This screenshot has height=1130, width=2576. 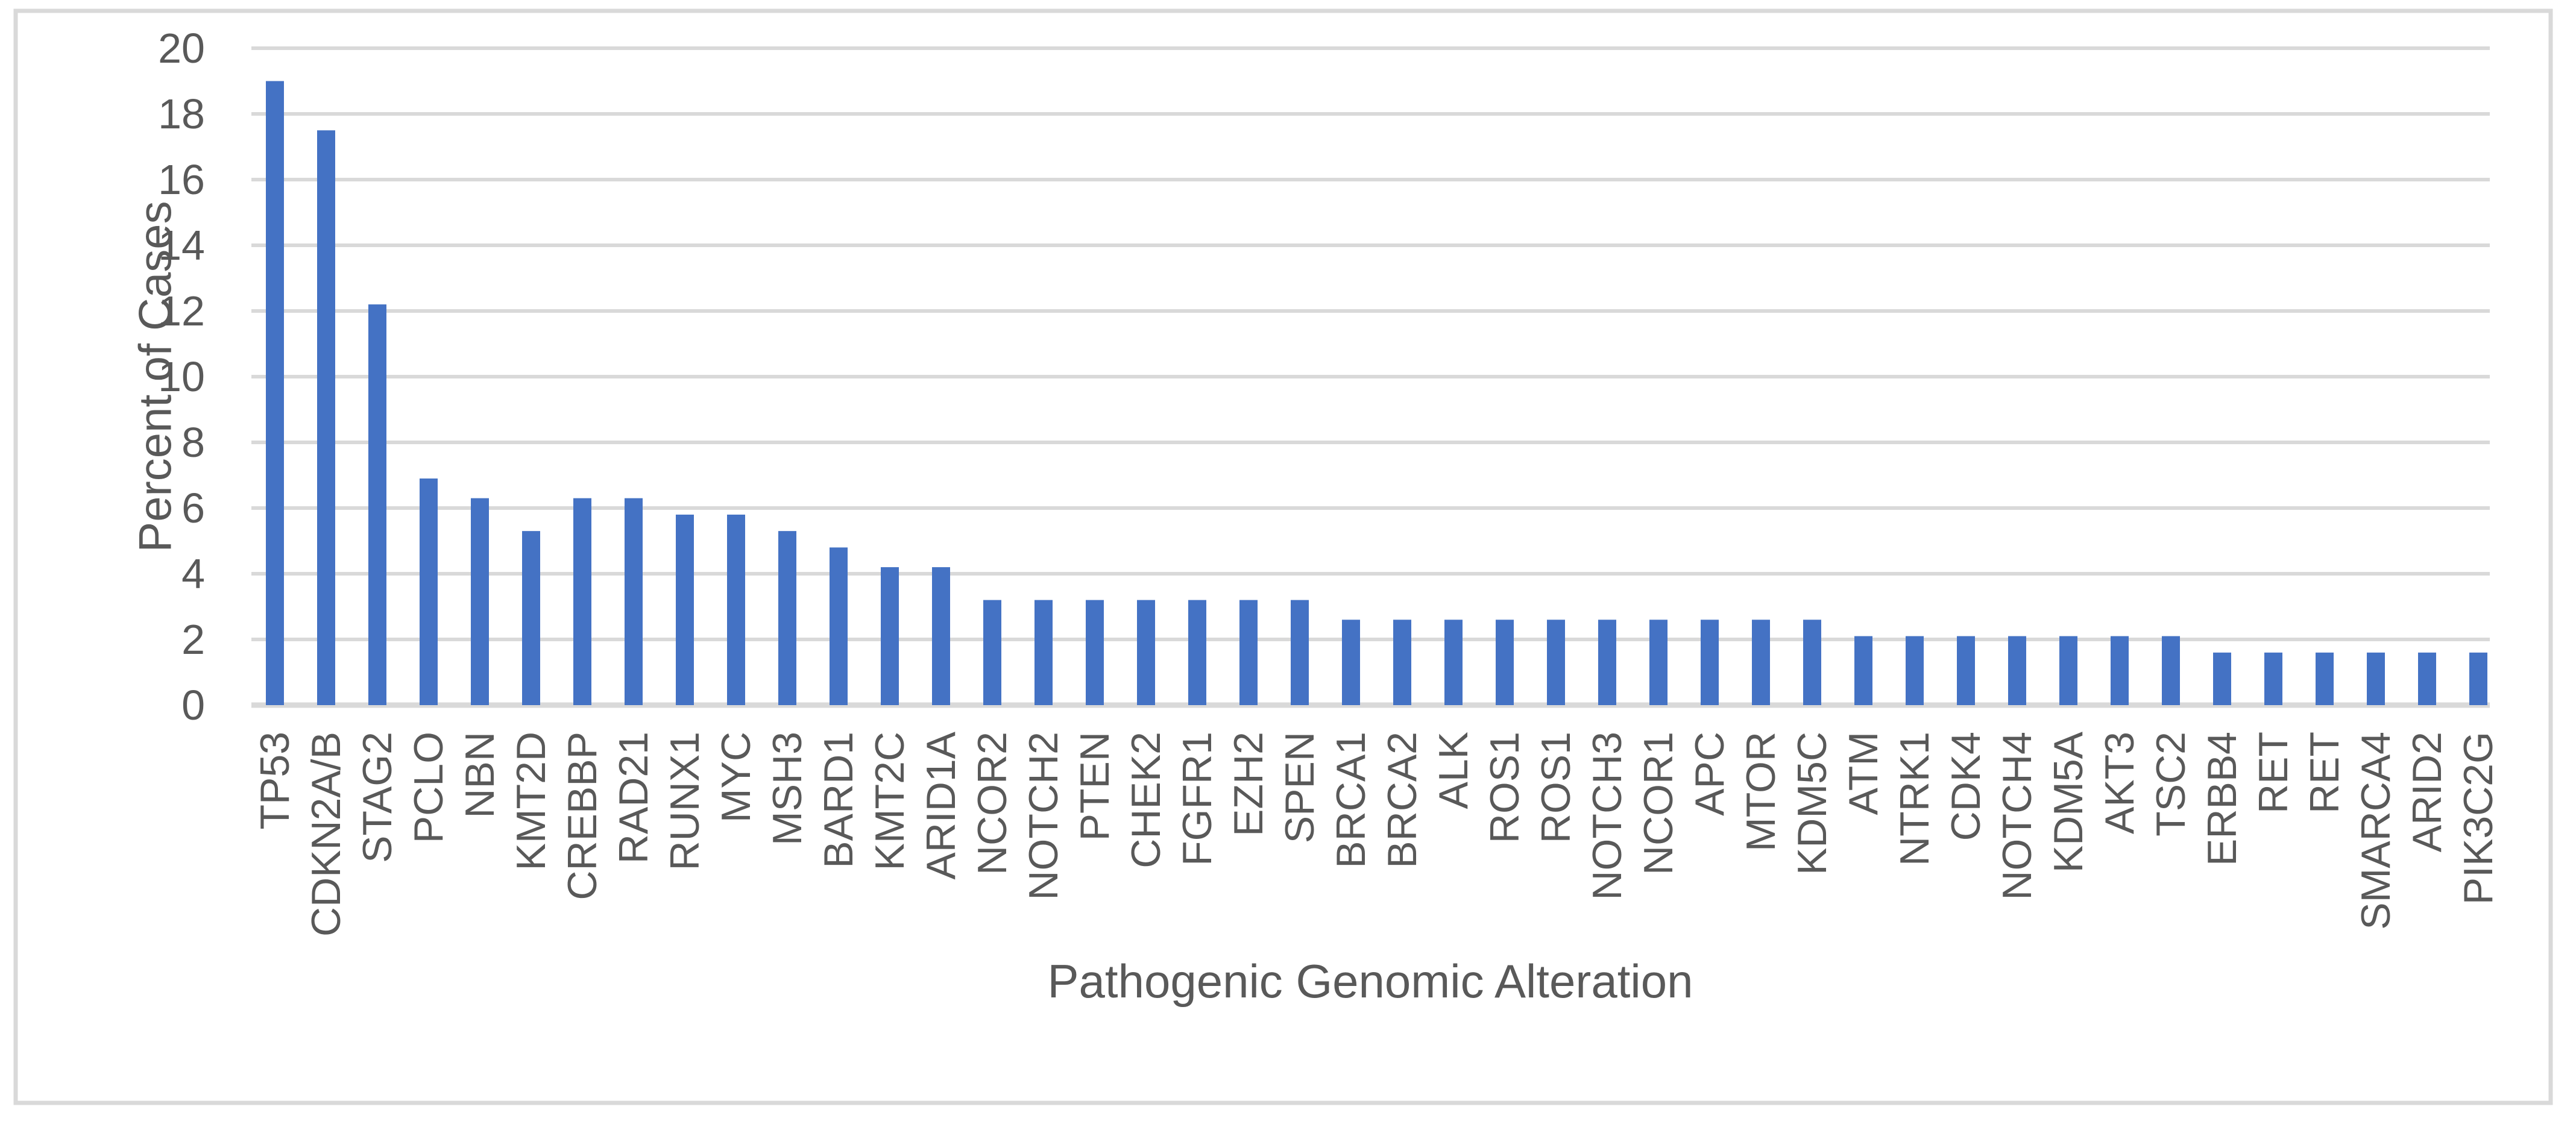 What do you see at coordinates (377, 797) in the screenshot?
I see `x-category-label: STAG2` at bounding box center [377, 797].